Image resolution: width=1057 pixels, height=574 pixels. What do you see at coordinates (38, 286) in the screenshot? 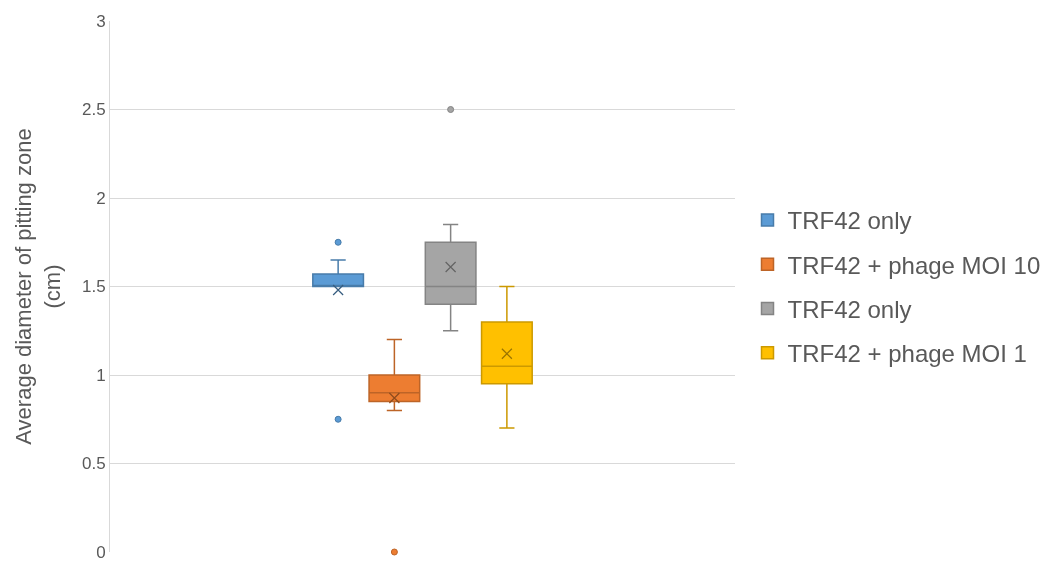
I see `y-axis-title: Average diameter of pitting zone (cm)` at bounding box center [38, 286].